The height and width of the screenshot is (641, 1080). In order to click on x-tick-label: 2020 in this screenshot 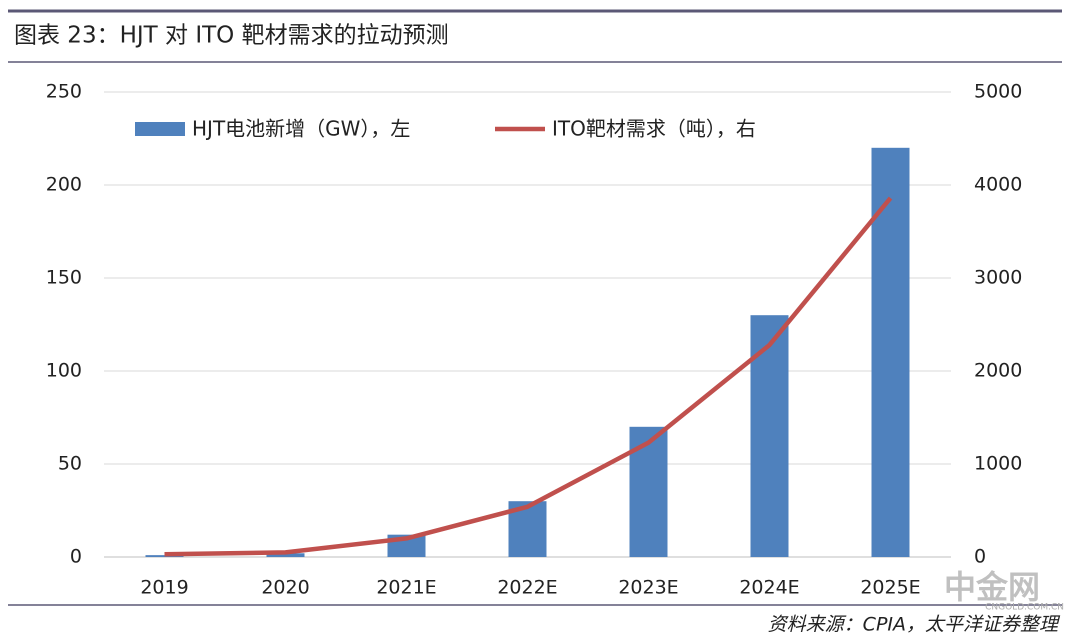, I will do `click(285, 588)`.